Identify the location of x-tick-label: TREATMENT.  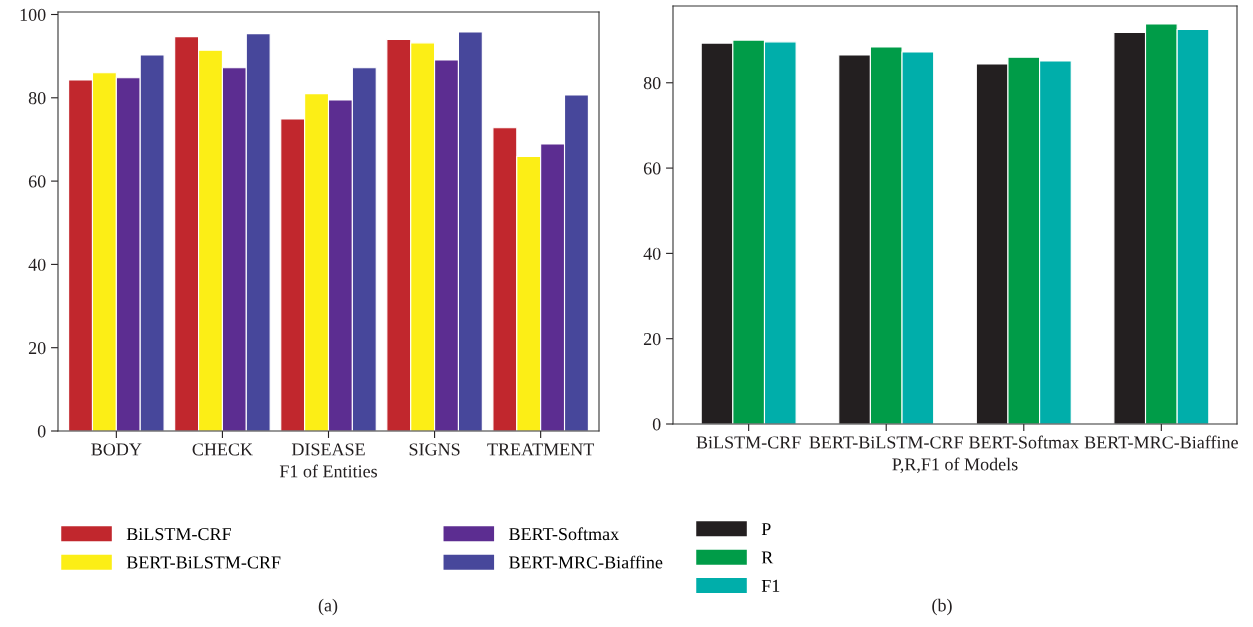
(541, 449).